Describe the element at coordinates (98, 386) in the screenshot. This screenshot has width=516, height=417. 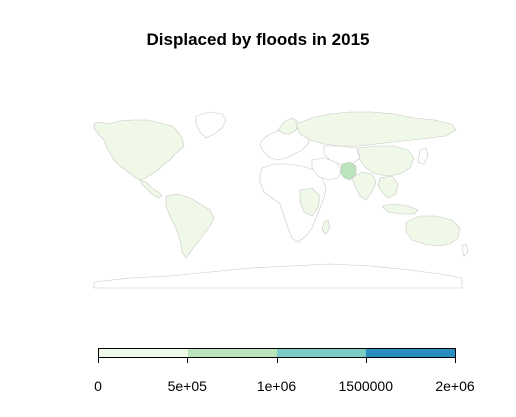
I see `legend-tick-label: 0` at that location.